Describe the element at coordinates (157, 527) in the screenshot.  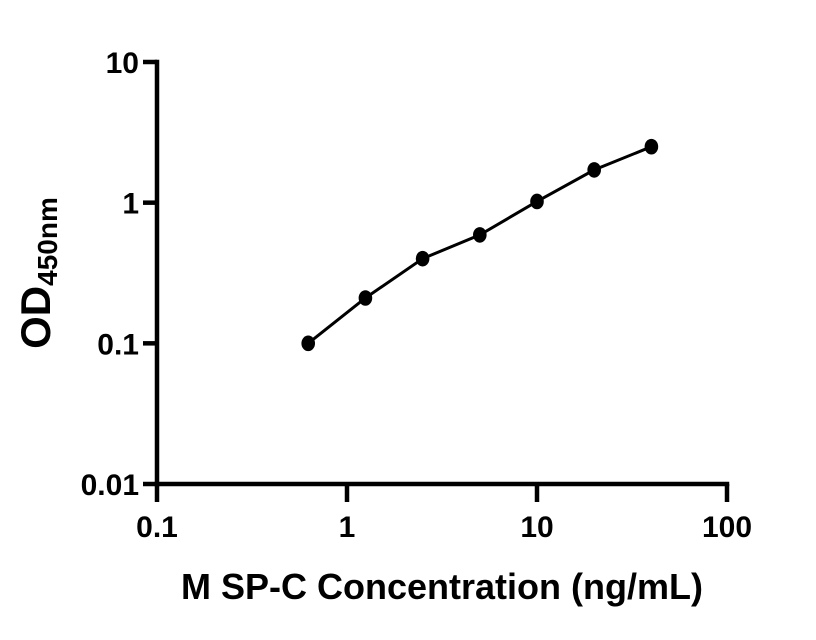
I see `x-axis-tick-label: 0.1` at that location.